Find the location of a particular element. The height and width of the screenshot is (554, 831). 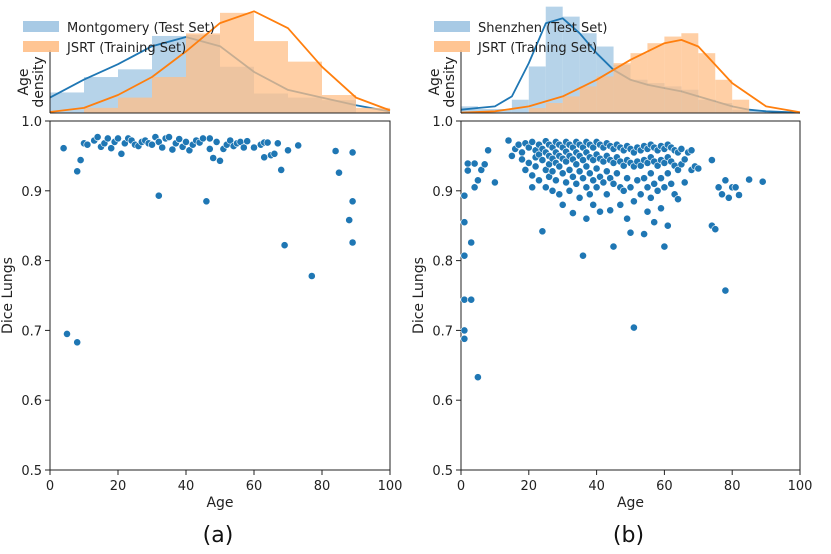

y-tick-label: 0.6 is located at coordinates (442, 401).